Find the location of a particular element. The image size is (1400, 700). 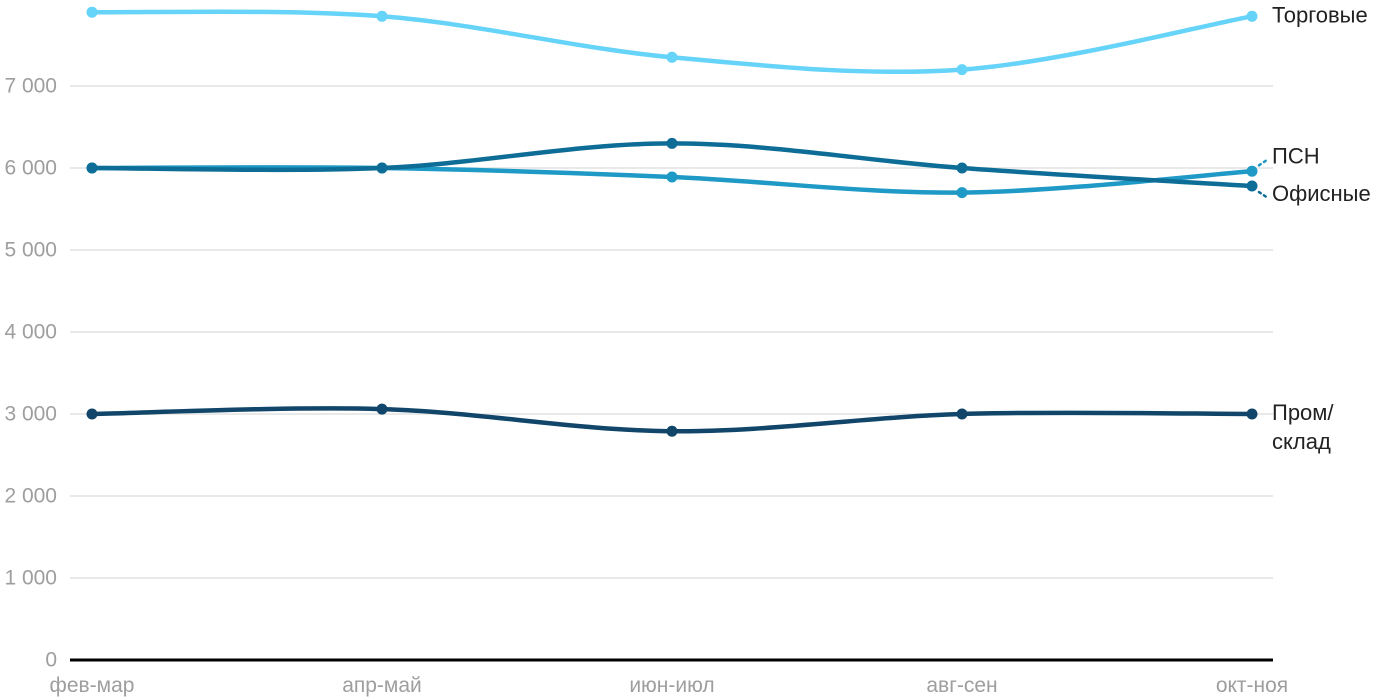

series-label-0: Торговые is located at coordinates (1320, 14).